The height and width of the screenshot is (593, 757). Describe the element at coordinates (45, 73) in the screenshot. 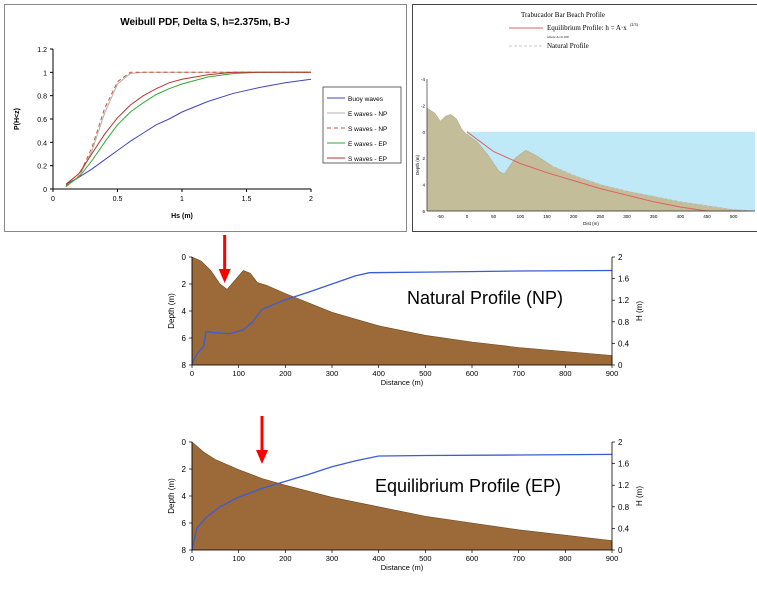

I see `y-tick-label: 1` at that location.